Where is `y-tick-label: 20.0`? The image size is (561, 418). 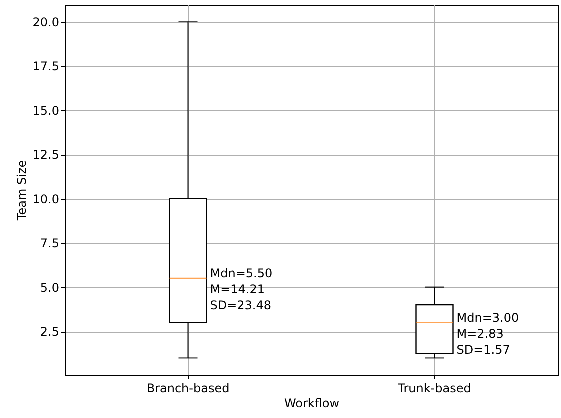
y-tick-label: 20.0 is located at coordinates (46, 22).